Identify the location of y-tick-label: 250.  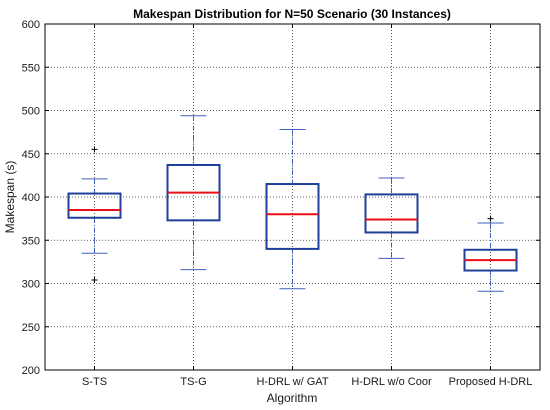
(31, 328).